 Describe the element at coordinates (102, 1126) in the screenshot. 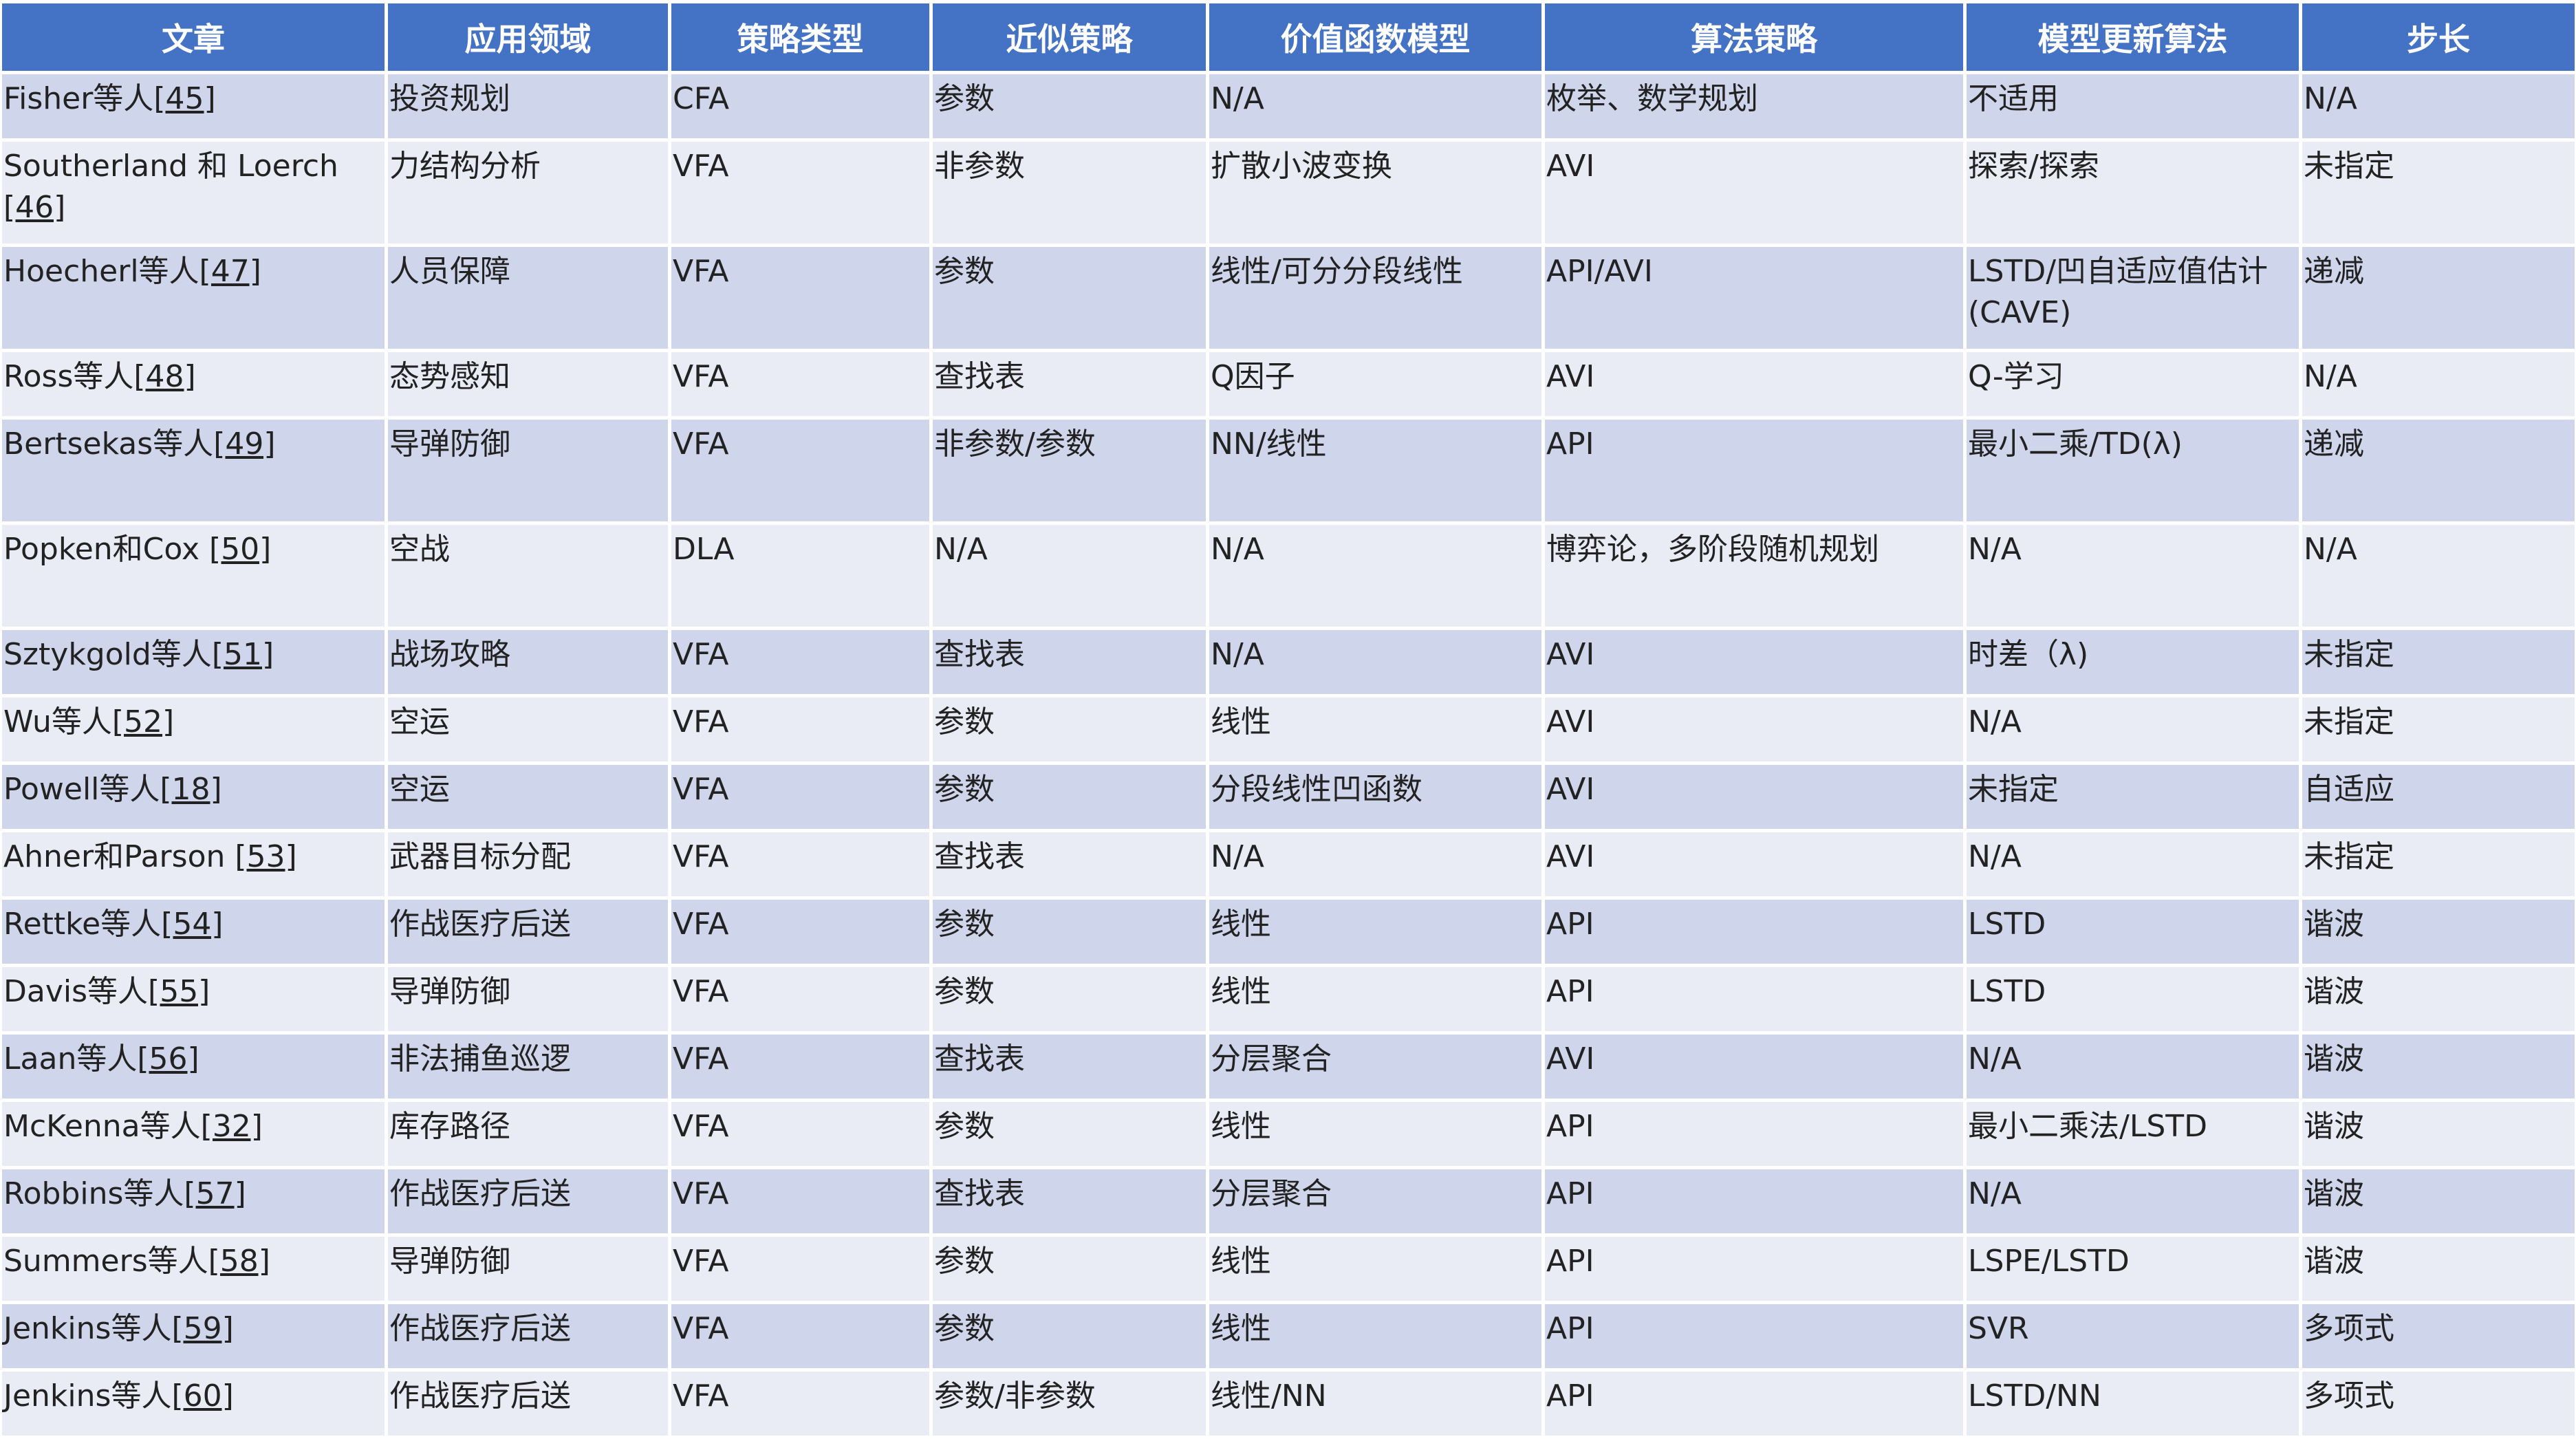

I see `article-authors: McKenna等人` at that location.